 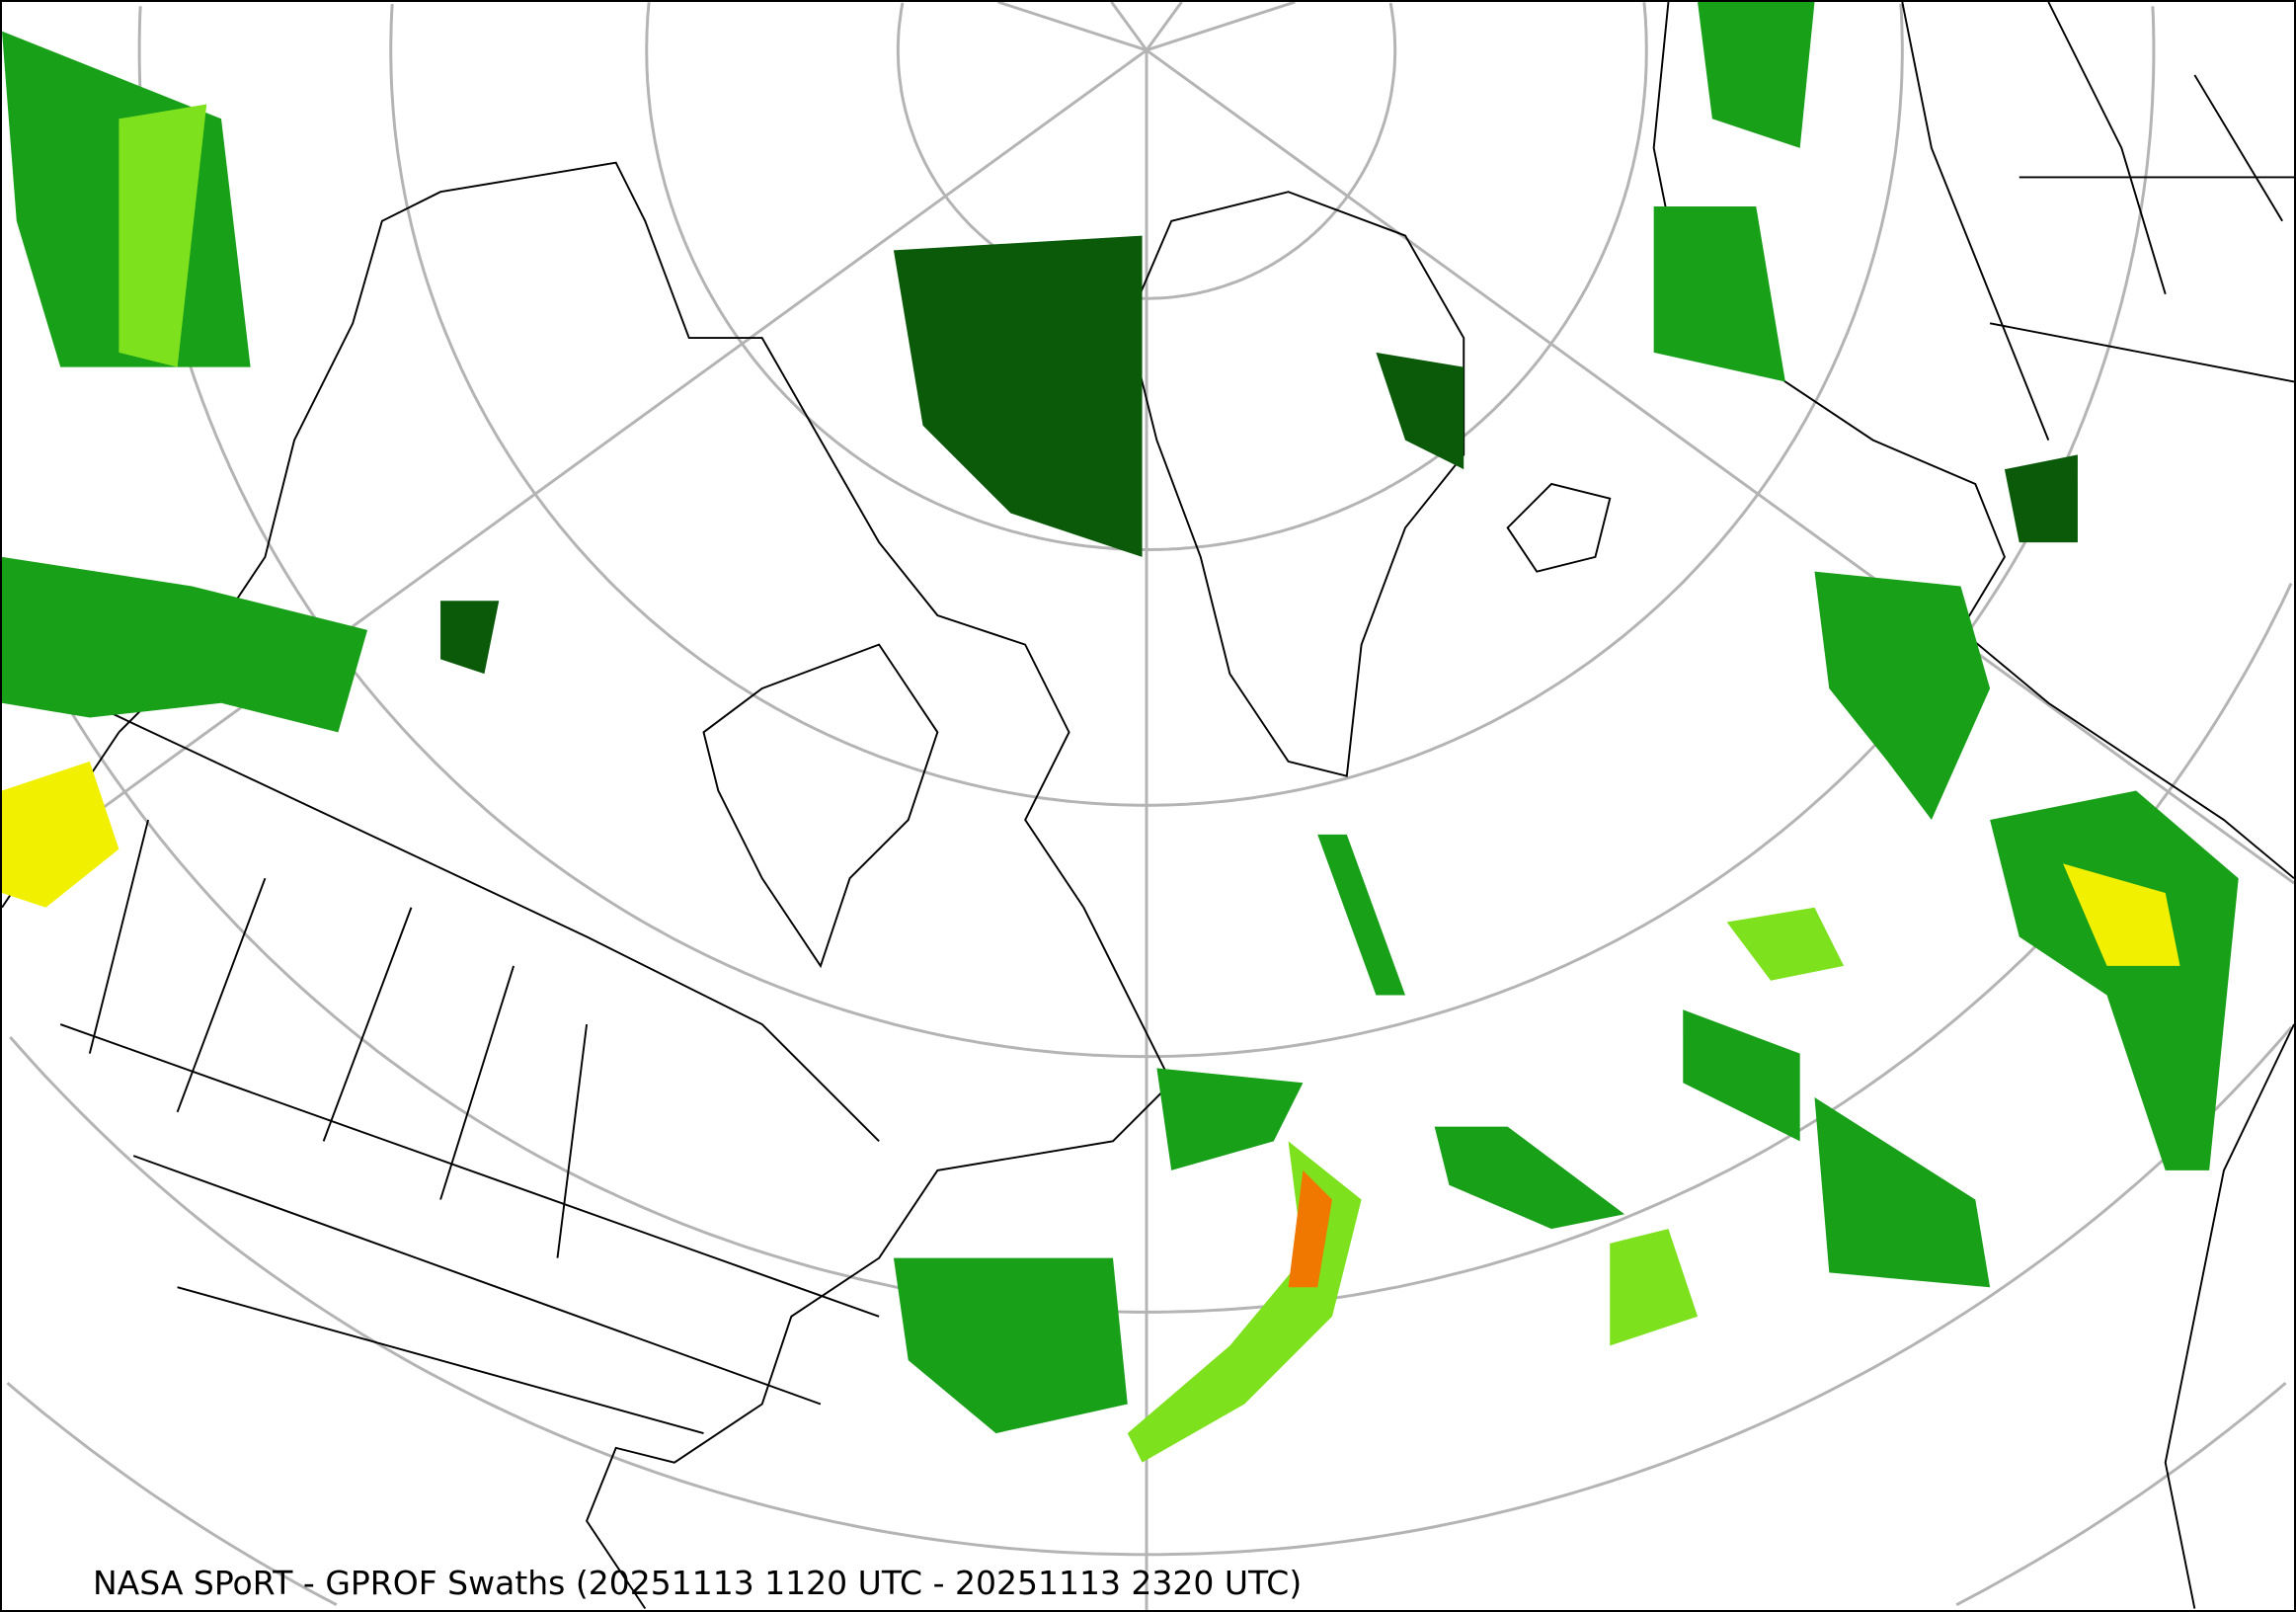 I want to click on latitude-circle, so click(x=1146, y=1493).